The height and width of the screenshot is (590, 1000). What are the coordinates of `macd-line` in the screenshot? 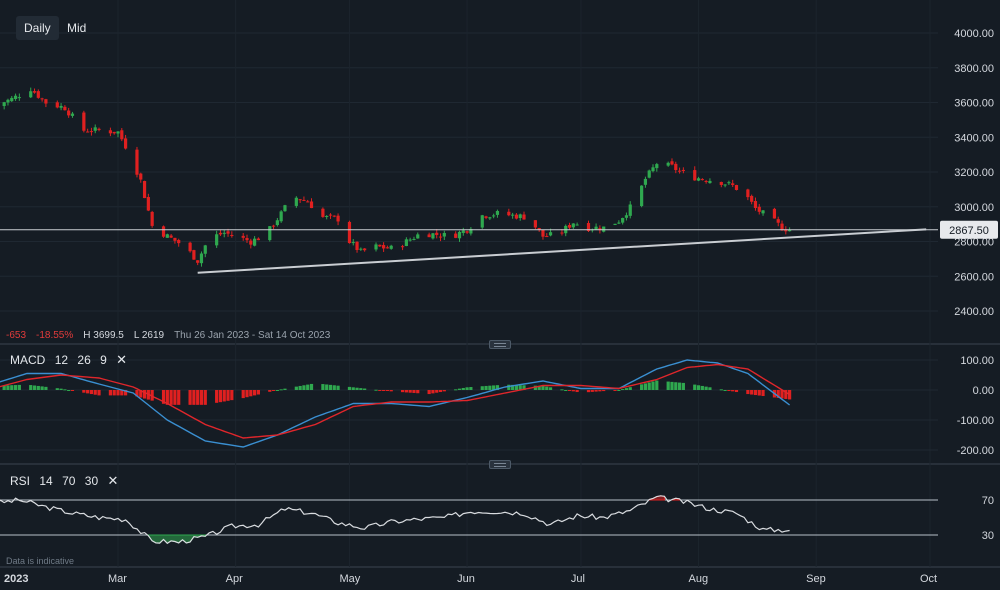 It's located at (395, 403).